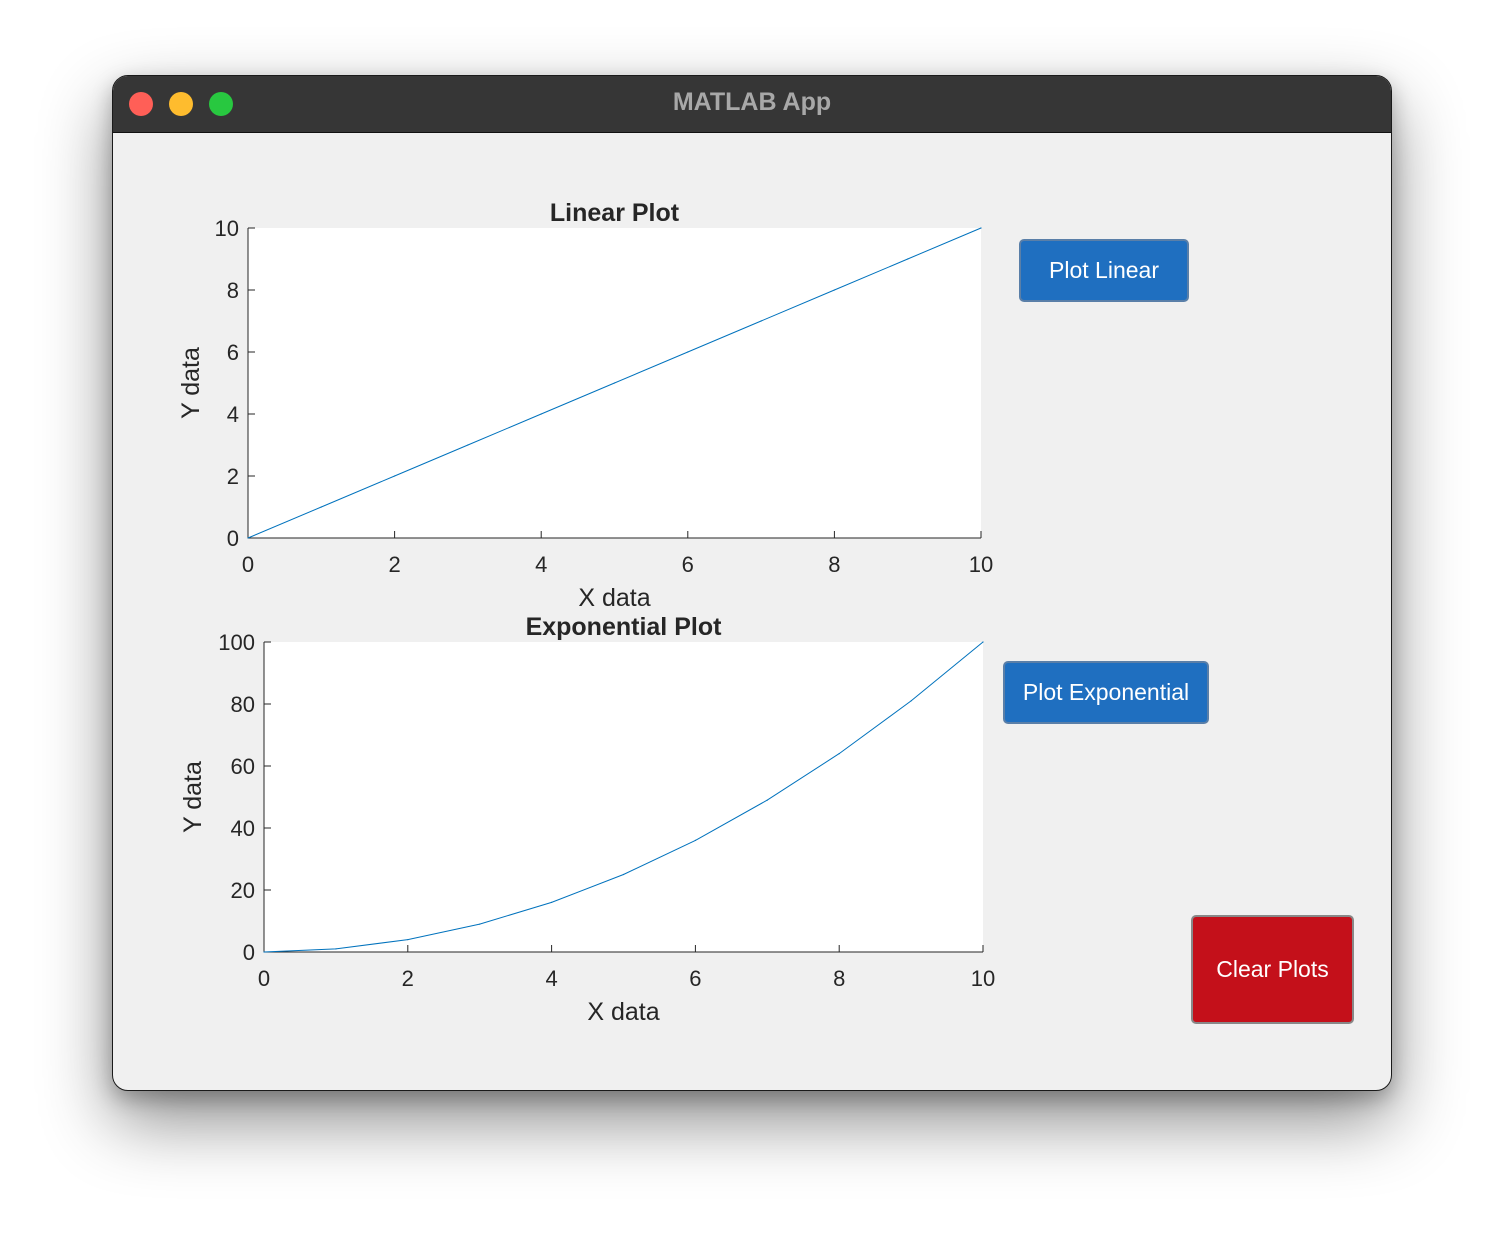 This screenshot has width=1504, height=1240. I want to click on linear-x-tick-label: 10, so click(981, 564).